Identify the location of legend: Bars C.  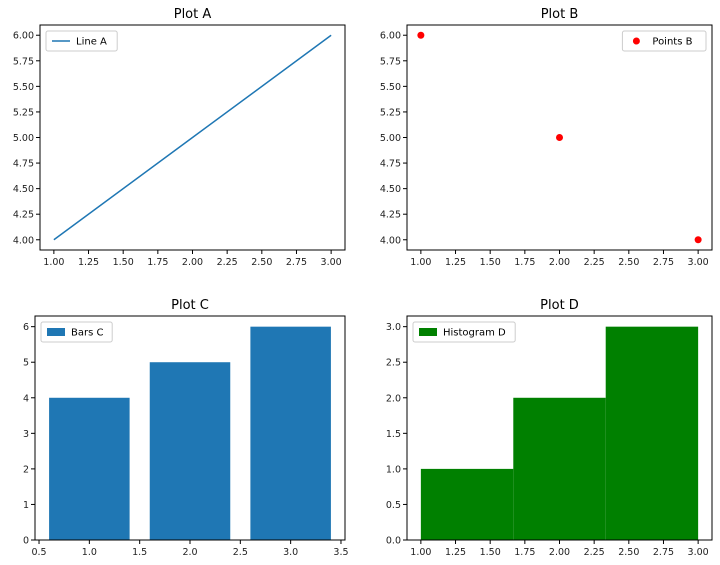
(76, 332).